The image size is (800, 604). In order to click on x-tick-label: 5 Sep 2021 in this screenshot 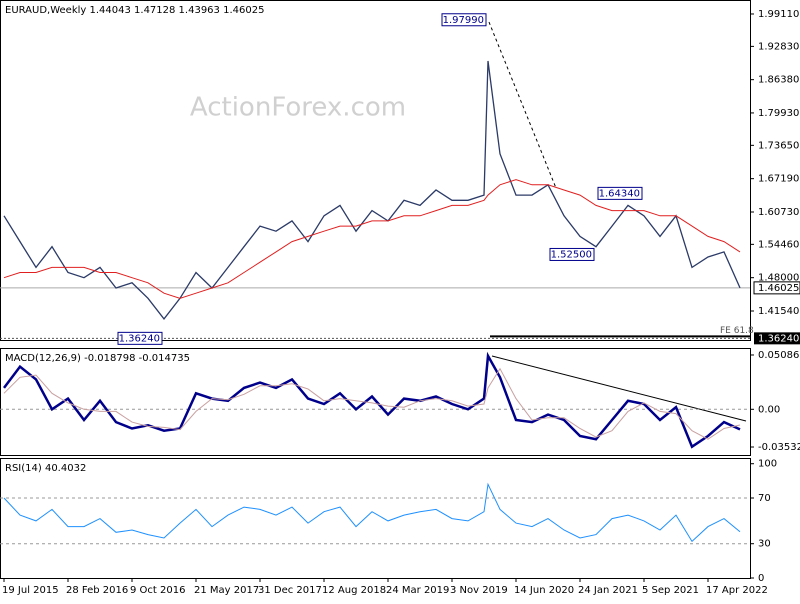, I will do `click(670, 590)`.